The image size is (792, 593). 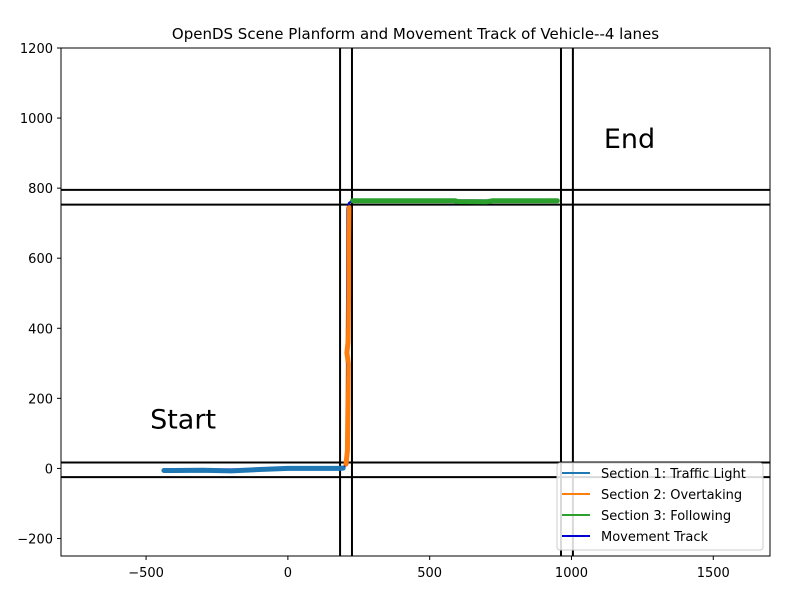 What do you see at coordinates (40, 189) in the screenshot?
I see `y-tick-label: 800` at bounding box center [40, 189].